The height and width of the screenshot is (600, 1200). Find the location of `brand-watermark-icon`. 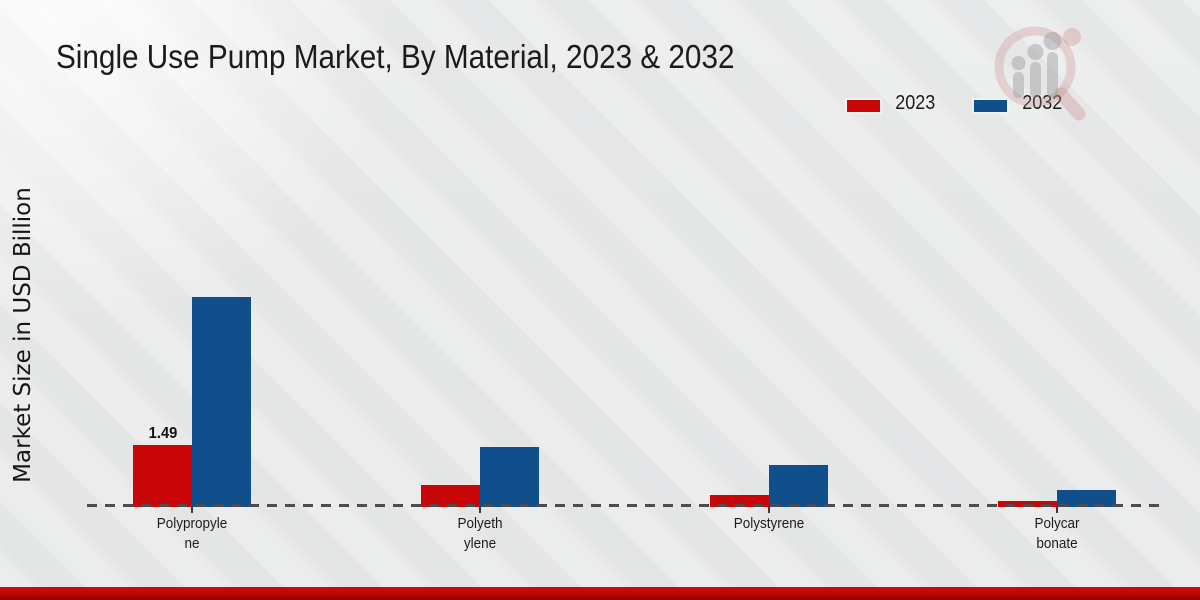

brand-watermark-icon is located at coordinates (1040, 73).